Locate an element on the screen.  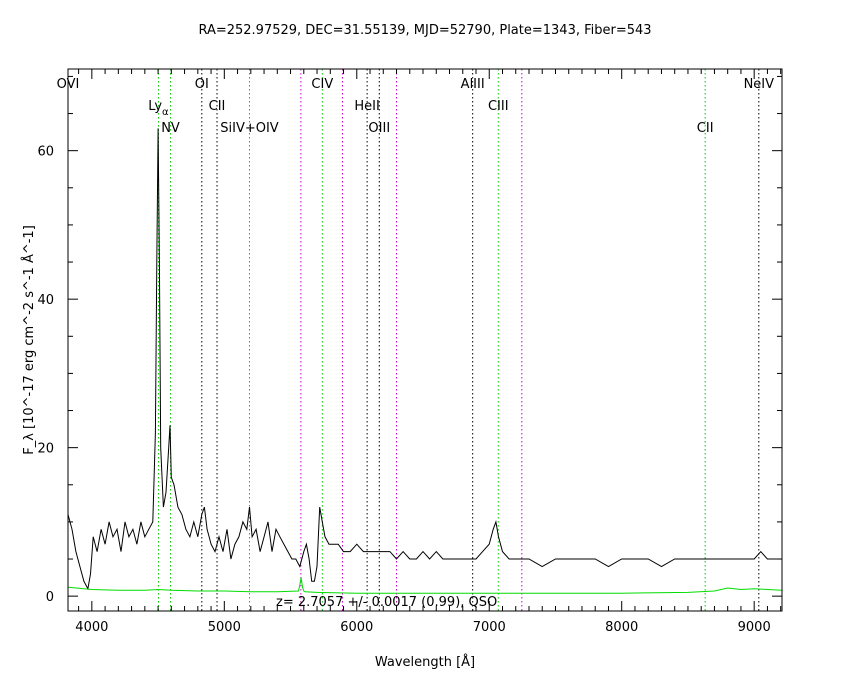
series-error is located at coordinates (425, 585).